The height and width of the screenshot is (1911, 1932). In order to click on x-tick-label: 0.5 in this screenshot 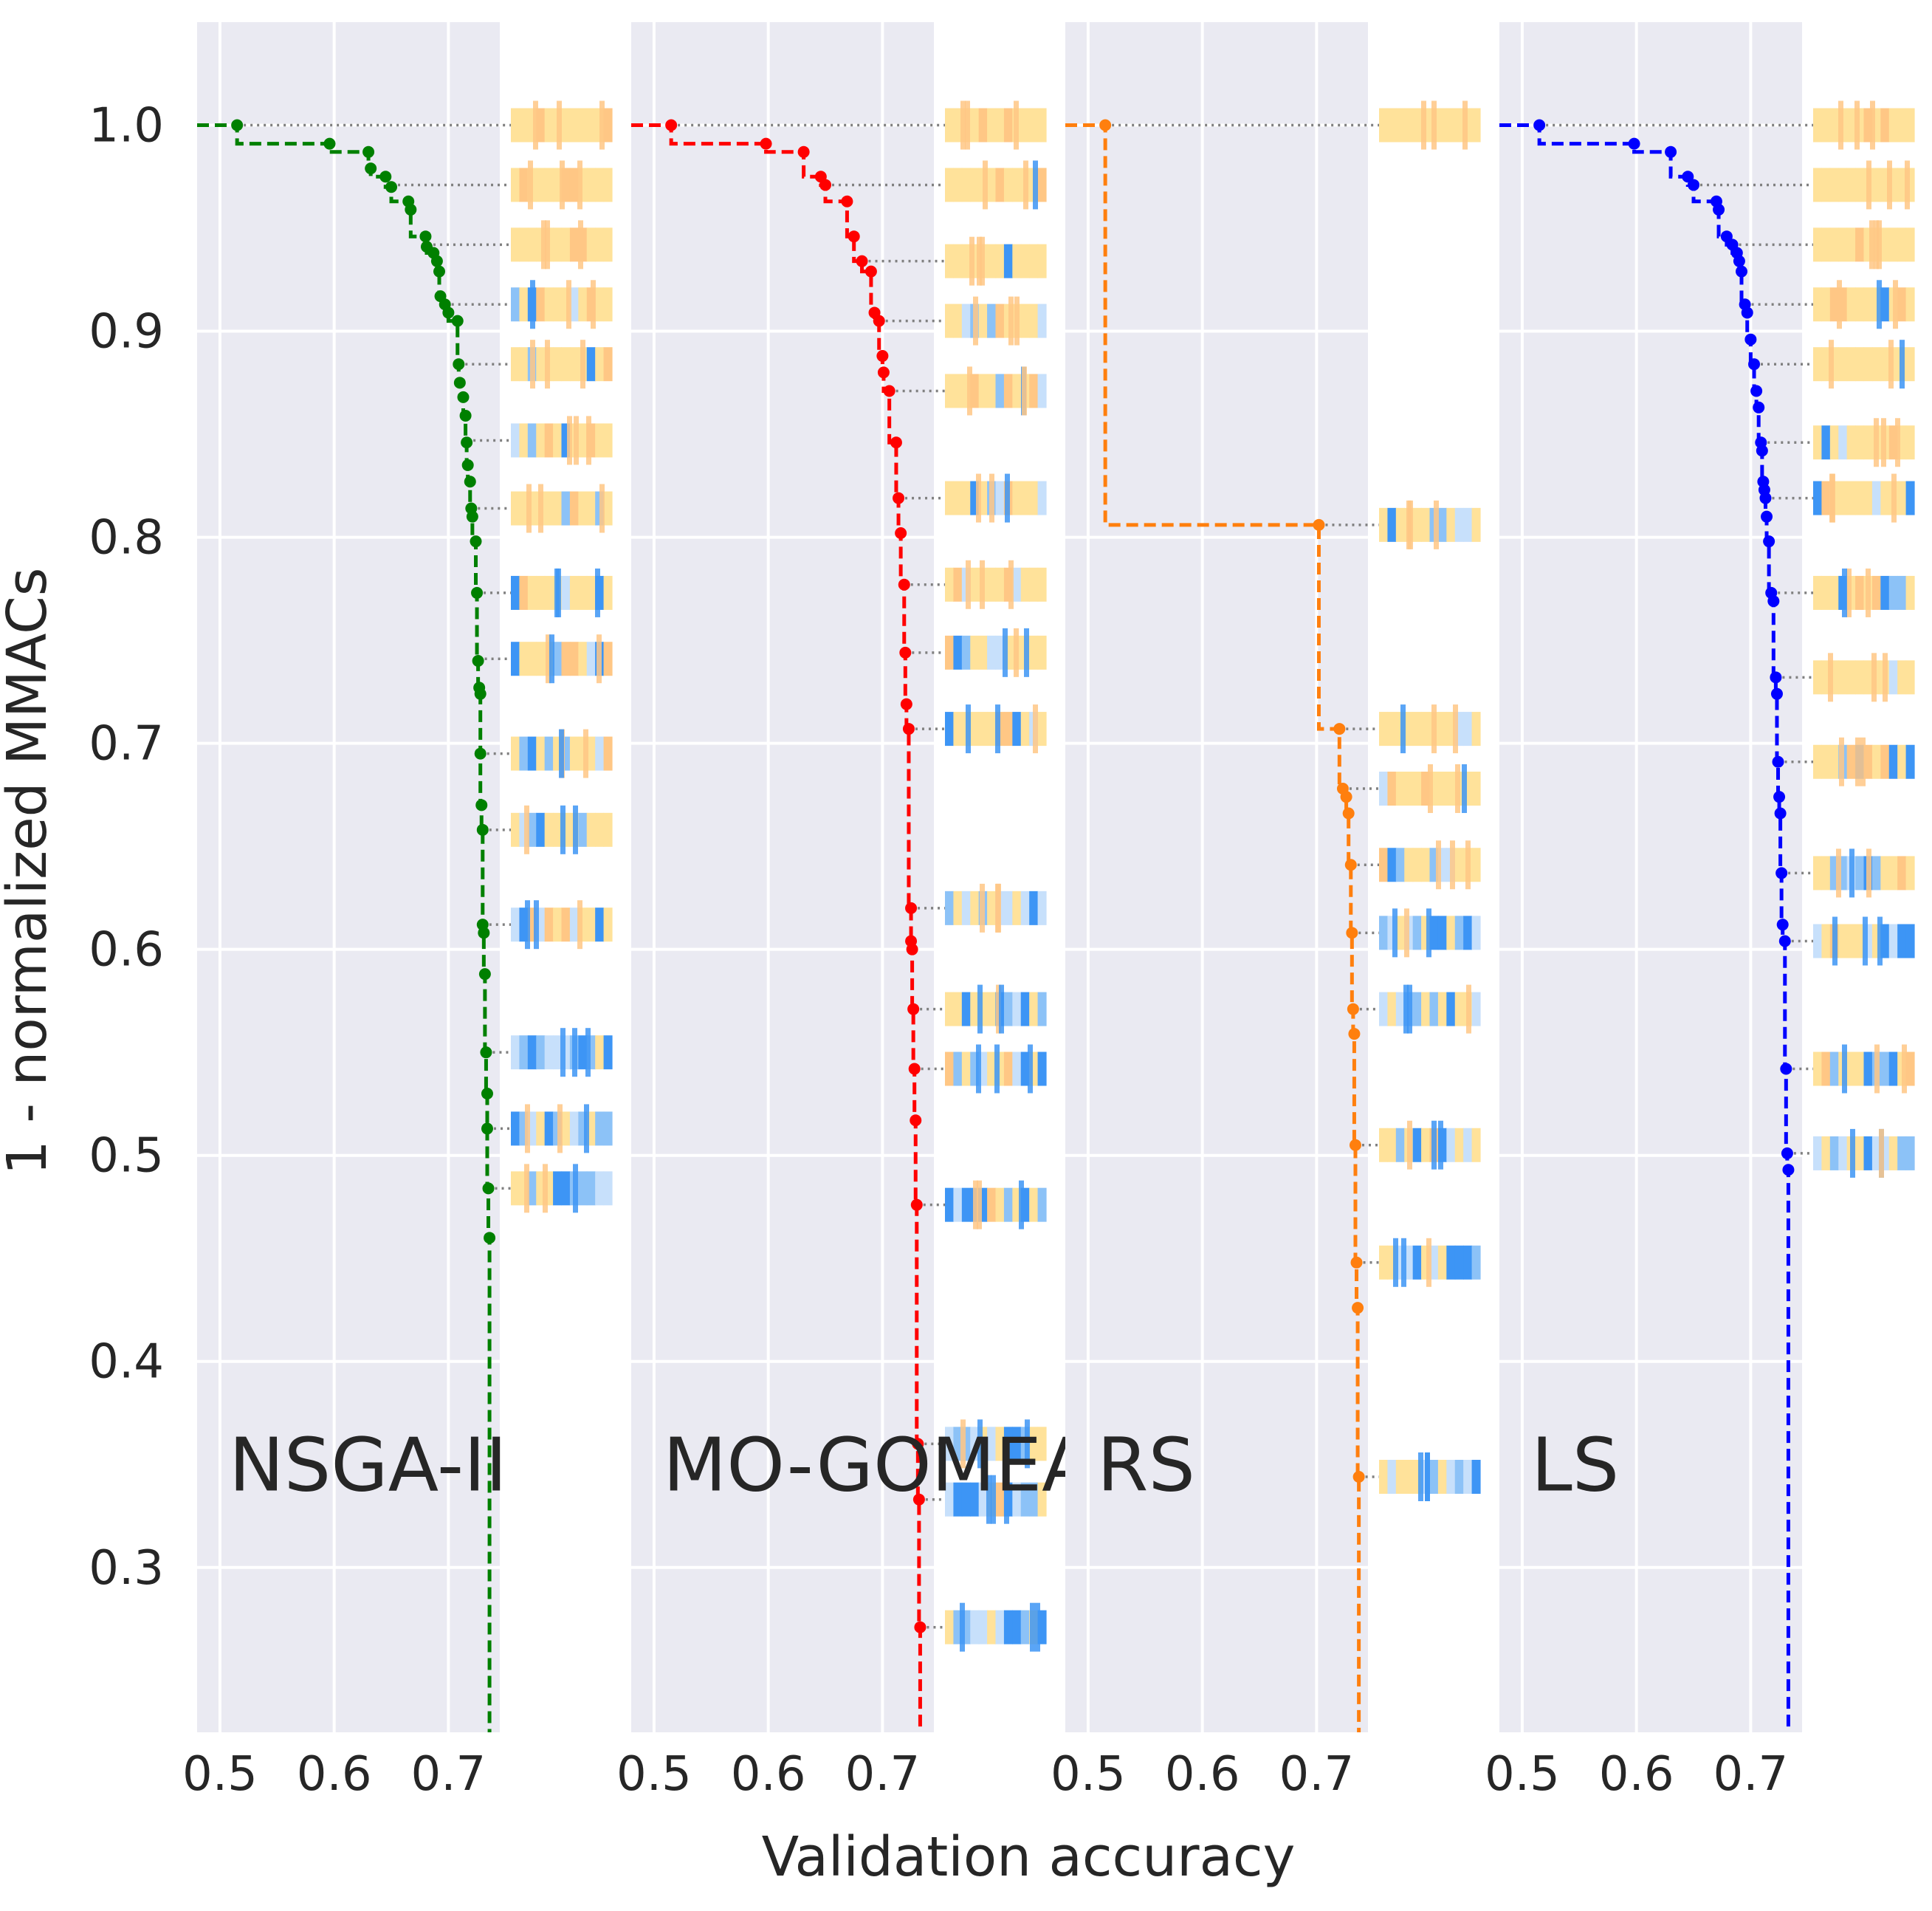, I will do `click(1522, 1774)`.